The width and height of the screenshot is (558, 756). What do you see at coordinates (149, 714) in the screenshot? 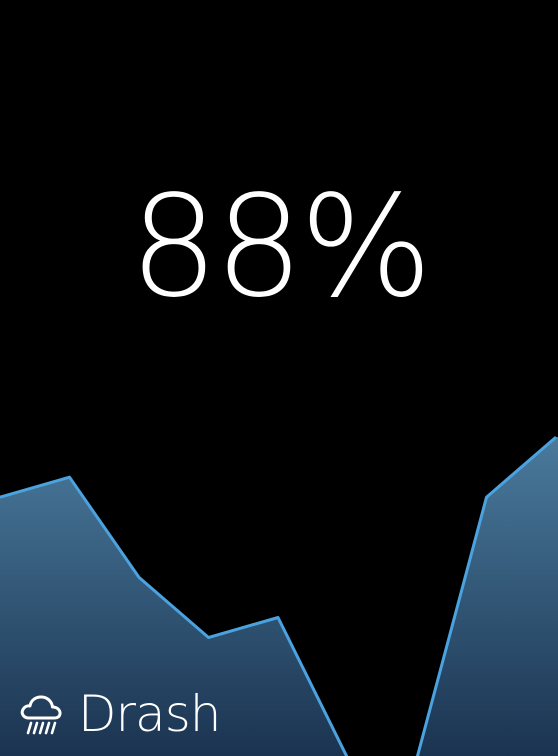
I see `app-name: Drash` at bounding box center [149, 714].